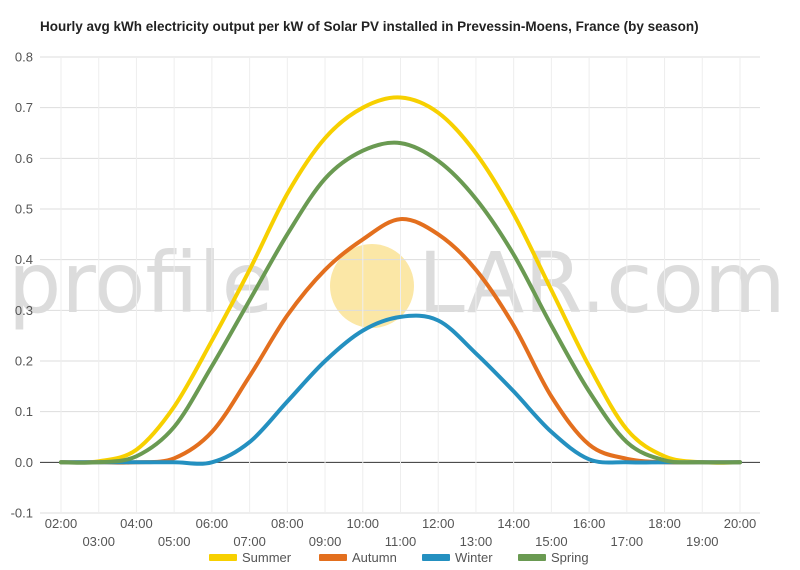 The height and width of the screenshot is (570, 800). I want to click on x-tick-label: 19:00, so click(702, 541).